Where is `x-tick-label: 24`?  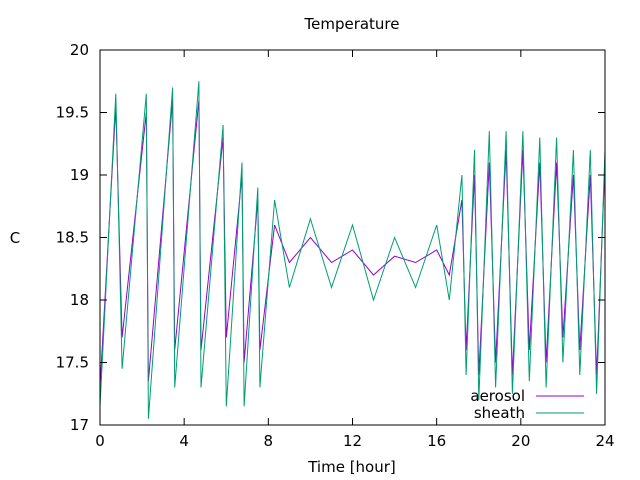 x-tick-label: 24 is located at coordinates (604, 441).